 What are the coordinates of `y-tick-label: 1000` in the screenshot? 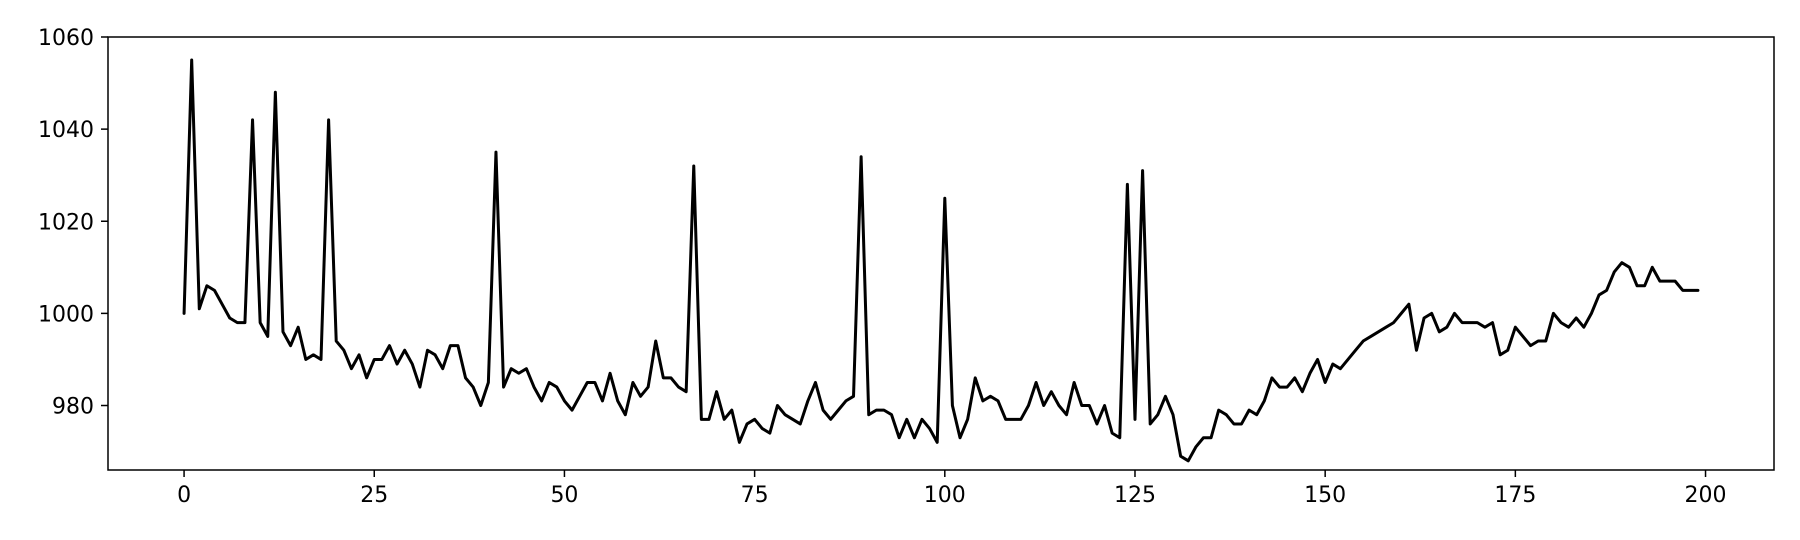 It's located at (66, 314).